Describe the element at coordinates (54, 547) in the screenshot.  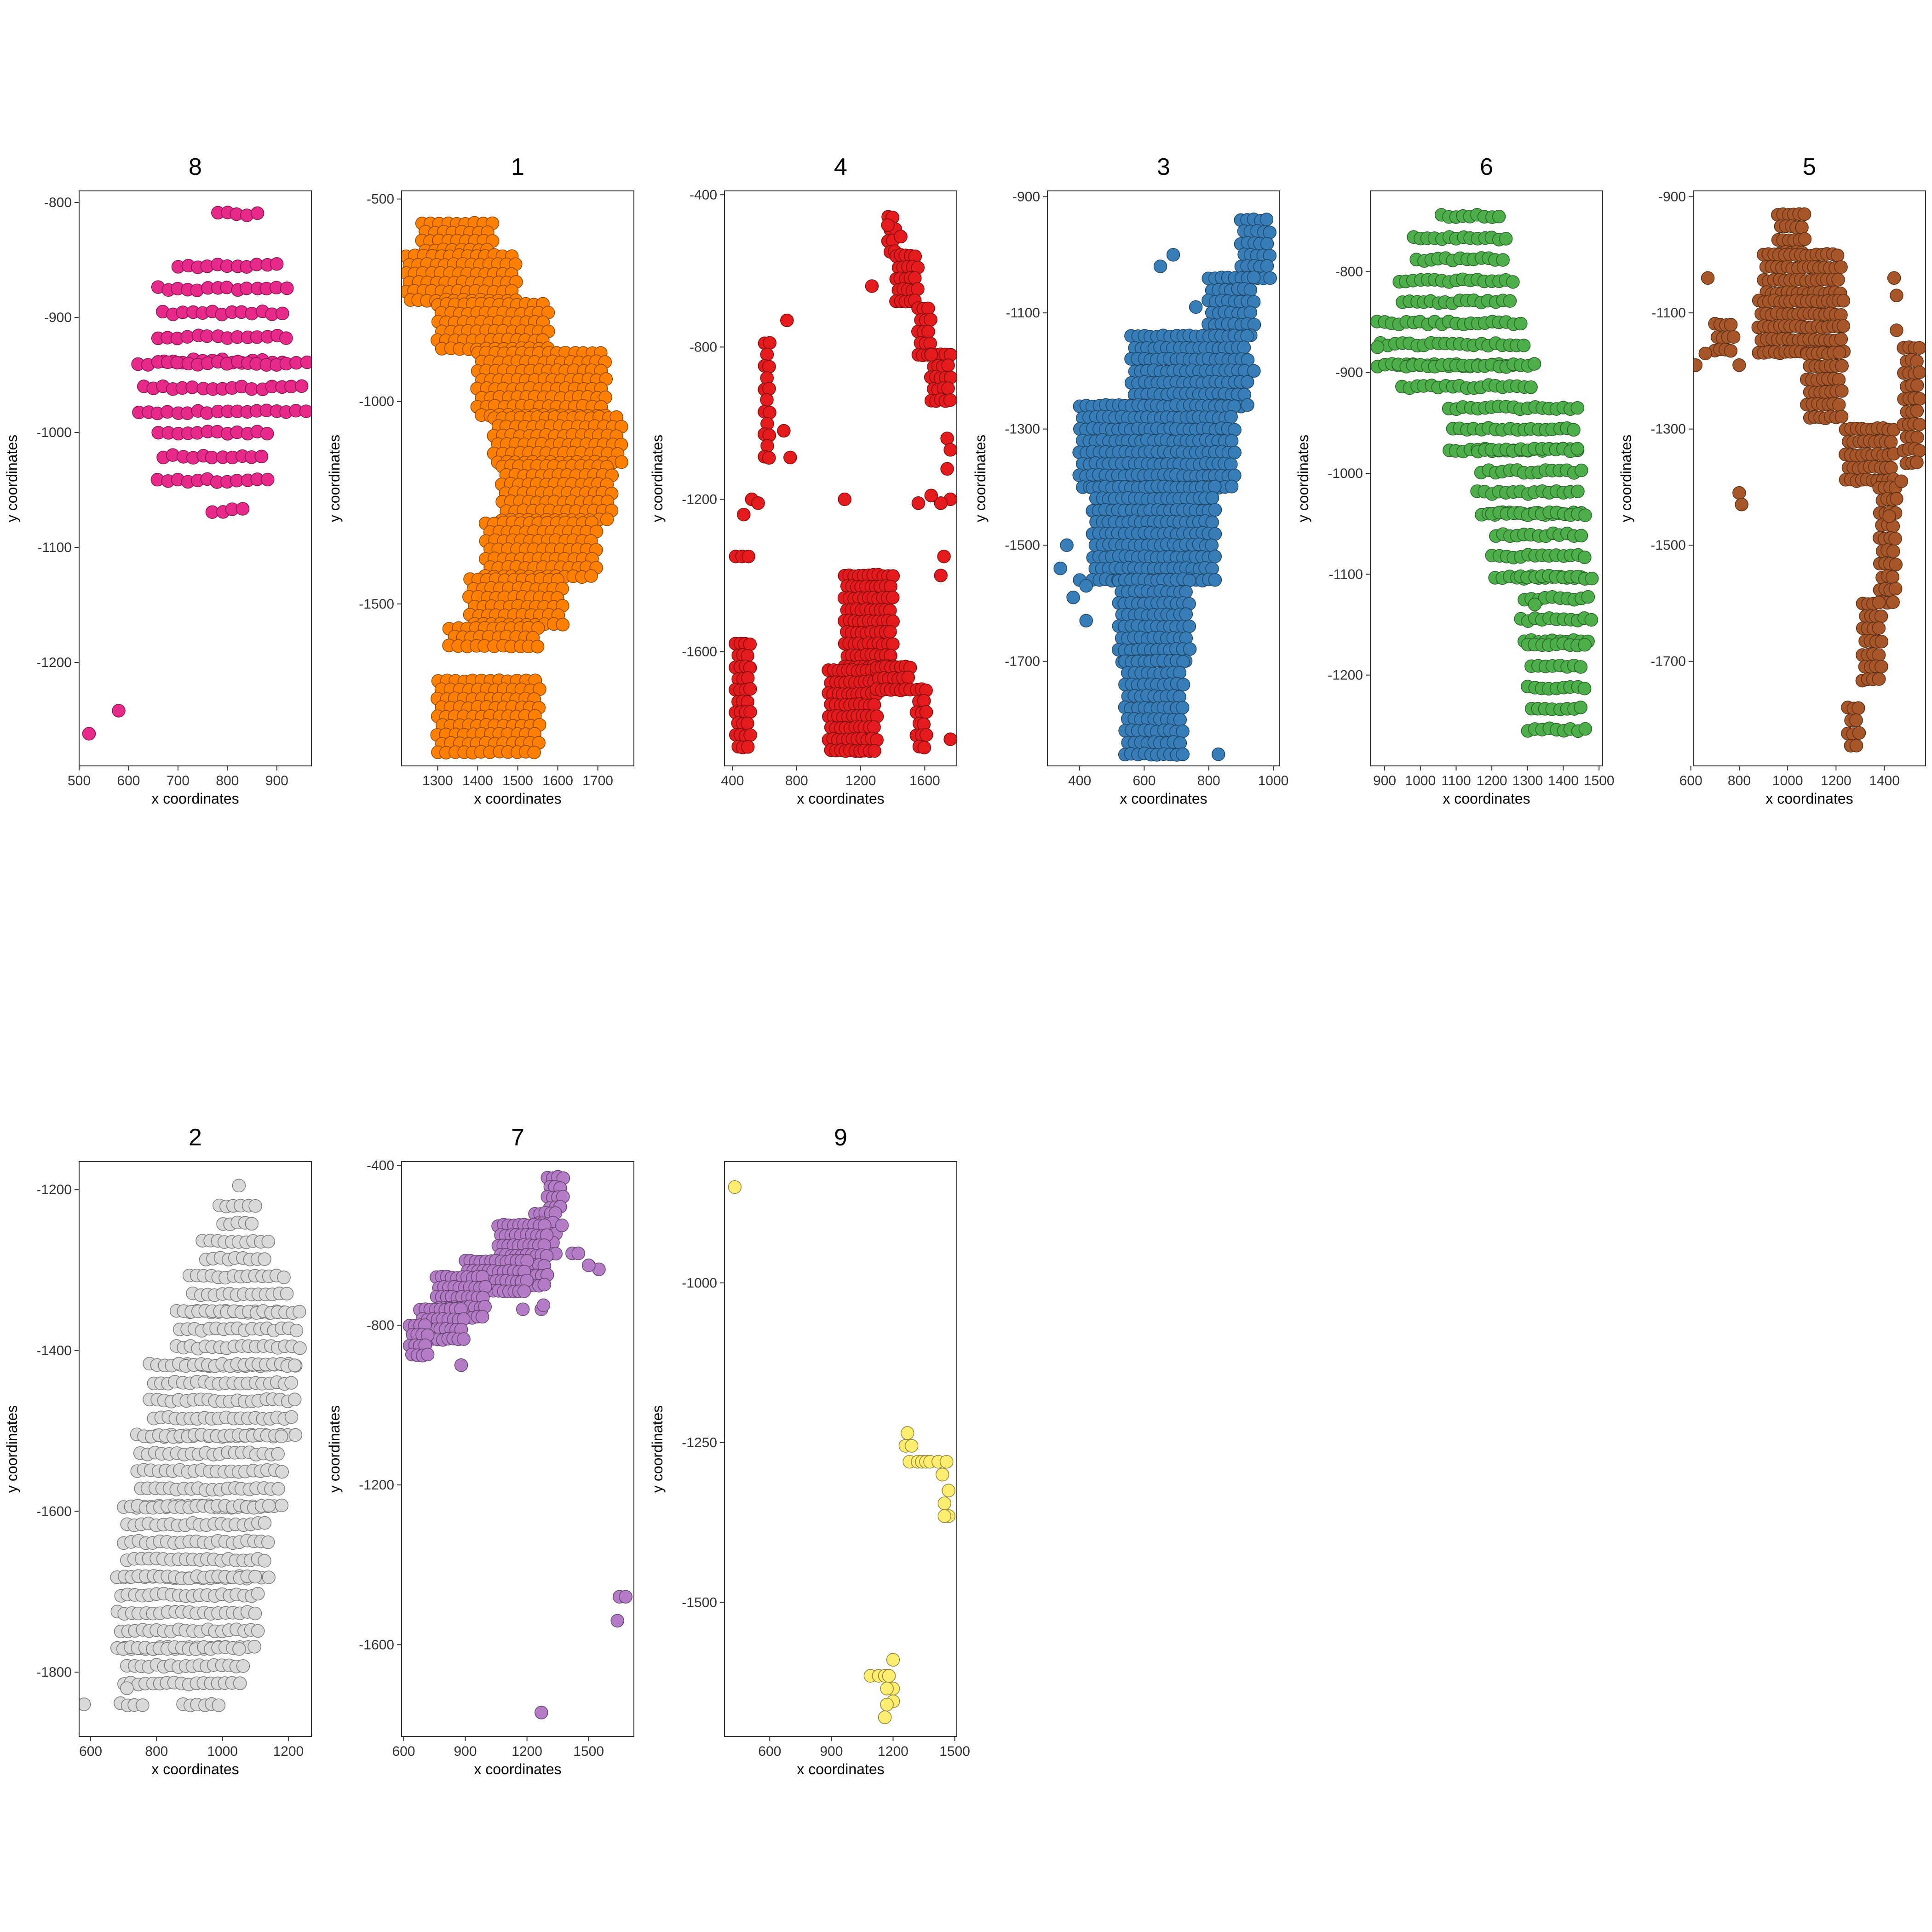
I see `y-tick-label: -1100` at that location.